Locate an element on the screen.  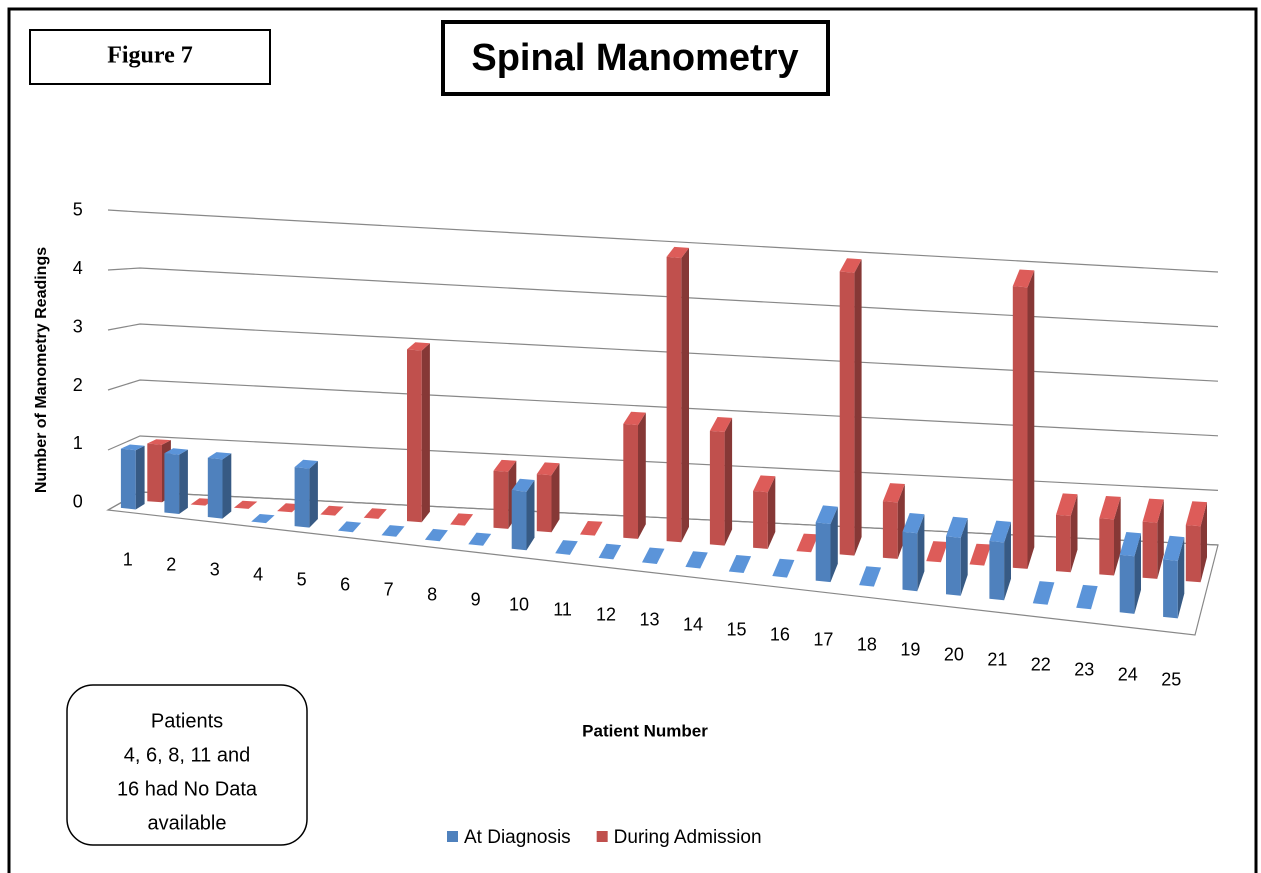
x-tick-label: 12 is located at coordinates (606, 614).